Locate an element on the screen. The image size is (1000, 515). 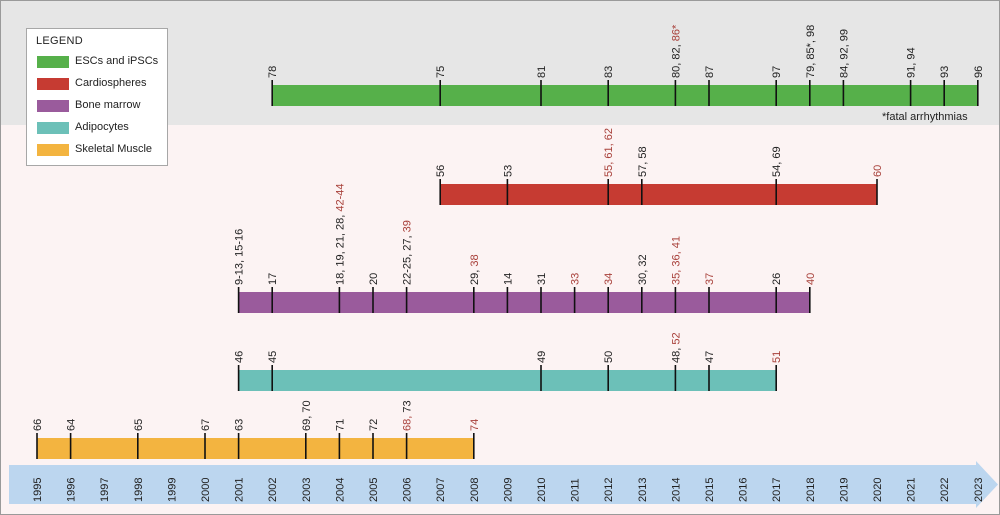
ref-segment-skeletal-muscle-2003-0: 69, 70 is located at coordinates (307, 415).